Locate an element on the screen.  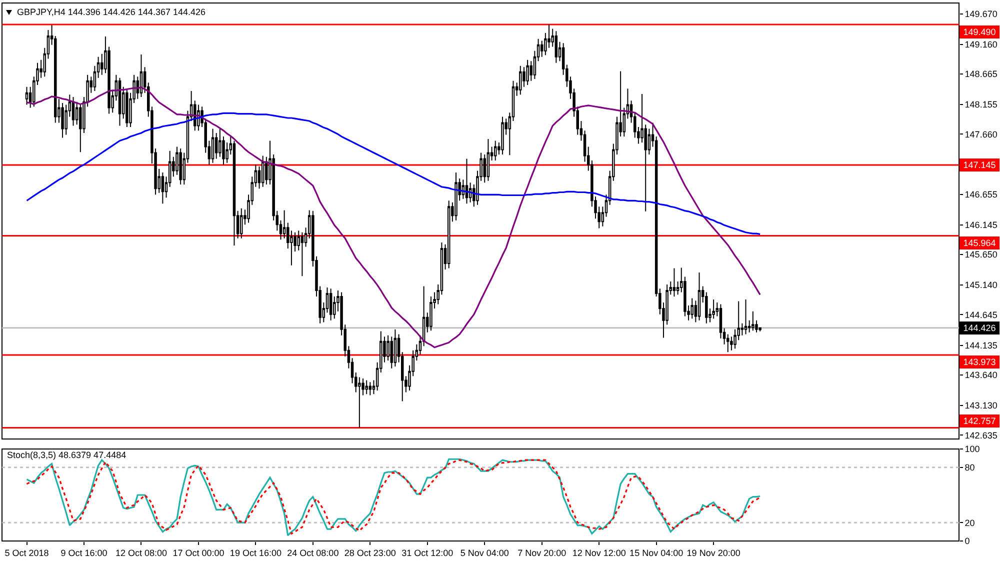
x-tick-label: 24 Oct 08:00 is located at coordinates (313, 553).